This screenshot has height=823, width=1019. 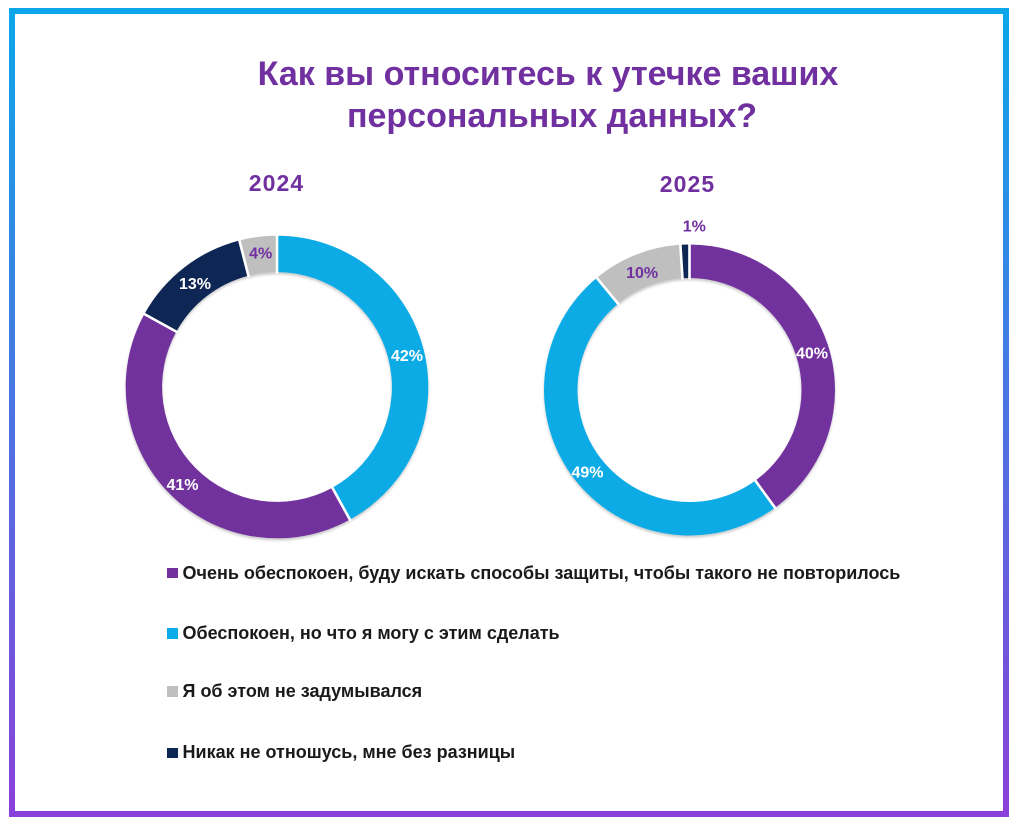 I want to click on svg-text: 4%, so click(x=260, y=254).